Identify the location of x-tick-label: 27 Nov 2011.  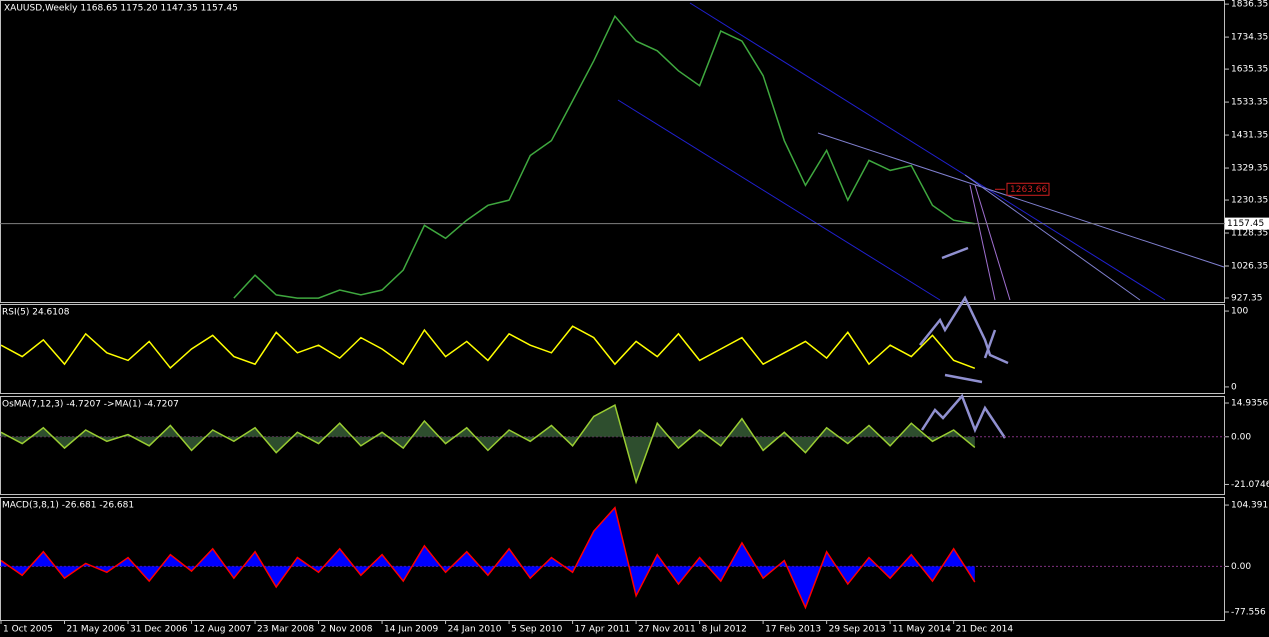
(667, 630).